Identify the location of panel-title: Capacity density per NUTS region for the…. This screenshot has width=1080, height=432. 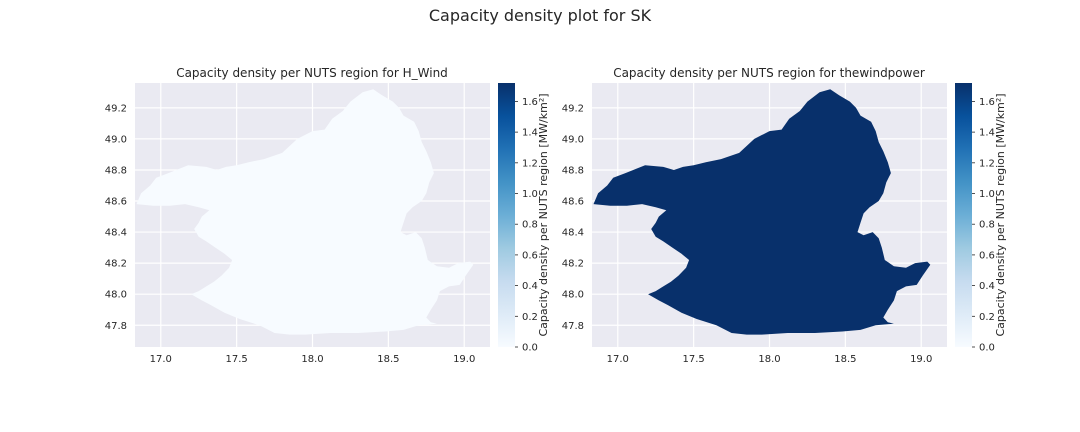
(769, 73).